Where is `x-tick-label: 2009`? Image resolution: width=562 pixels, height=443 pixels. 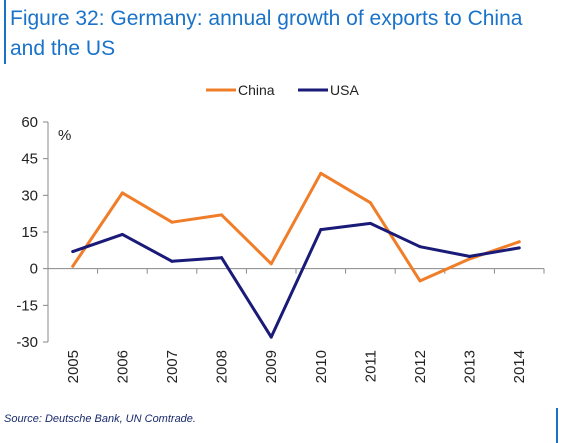
x-tick-label: 2009 is located at coordinates (271, 366).